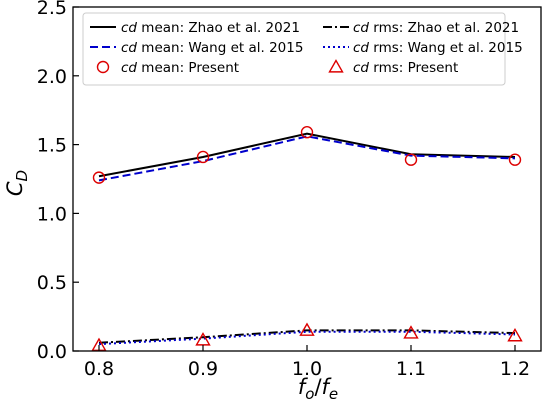 The image size is (550, 404). Describe the element at coordinates (52, 77) in the screenshot. I see `y-tick-label: 2.0` at that location.